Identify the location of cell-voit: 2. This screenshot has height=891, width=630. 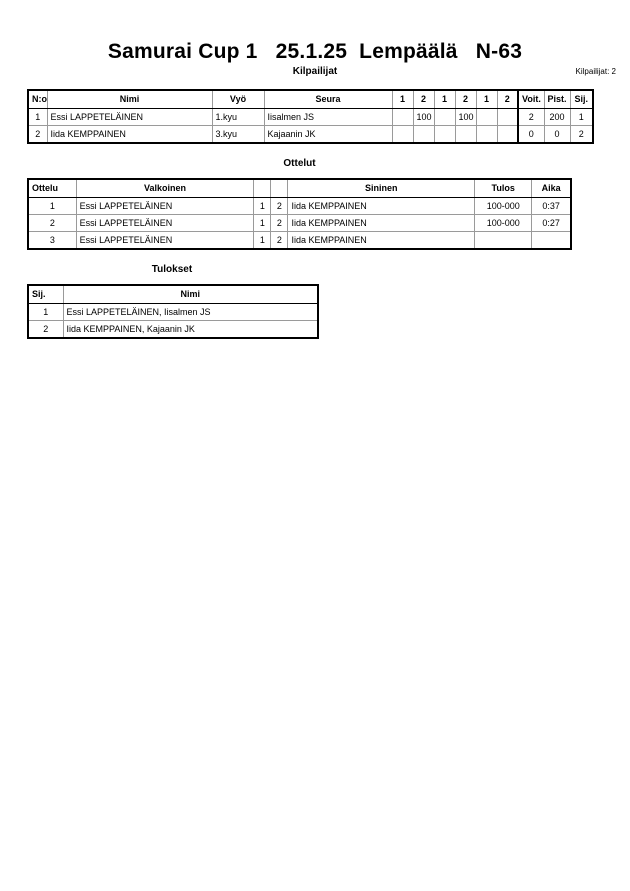
(531, 117).